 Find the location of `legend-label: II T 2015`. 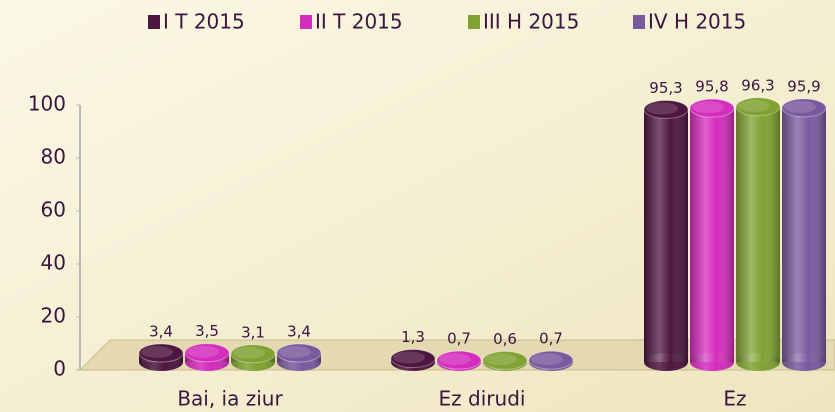

legend-label: II T 2015 is located at coordinates (359, 22).